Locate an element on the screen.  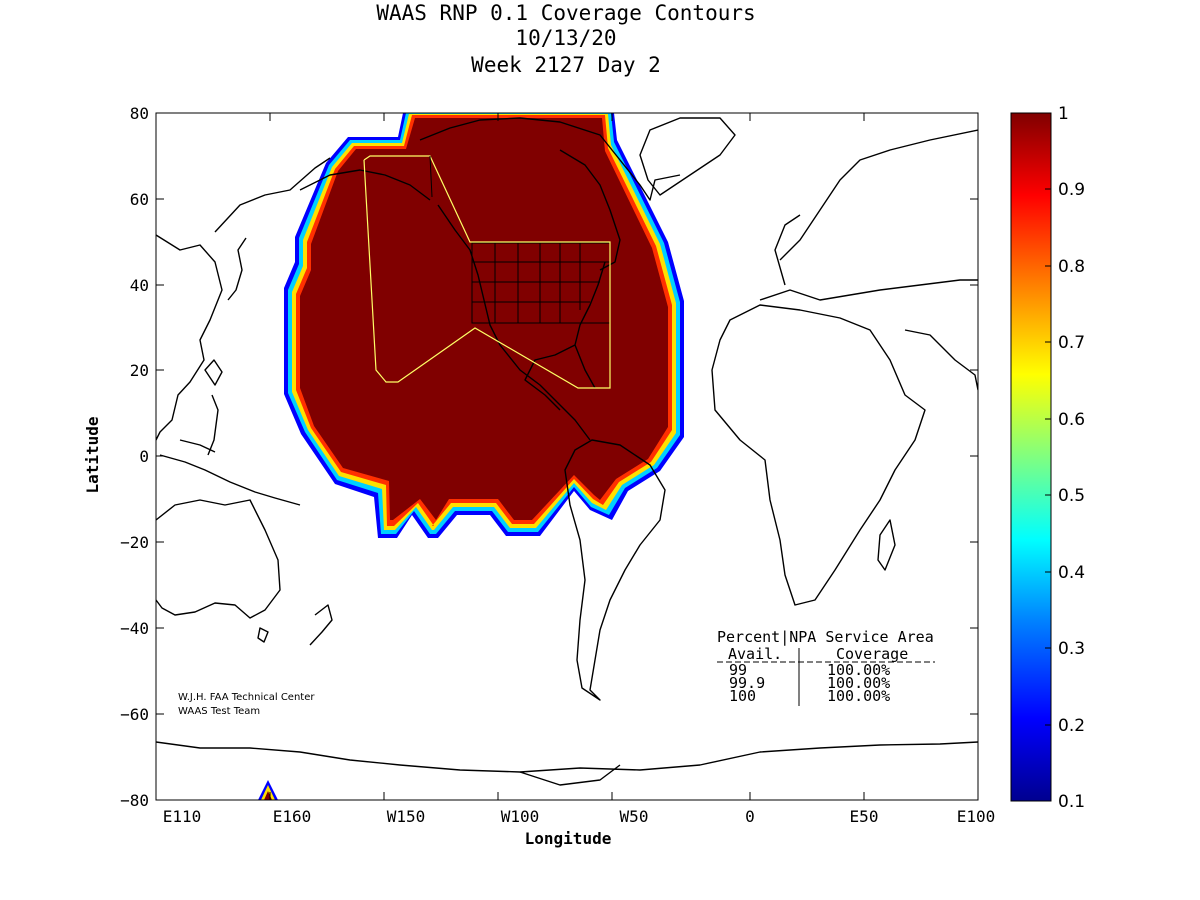
colorbar-tick-label: 0.4 is located at coordinates (1071, 573).